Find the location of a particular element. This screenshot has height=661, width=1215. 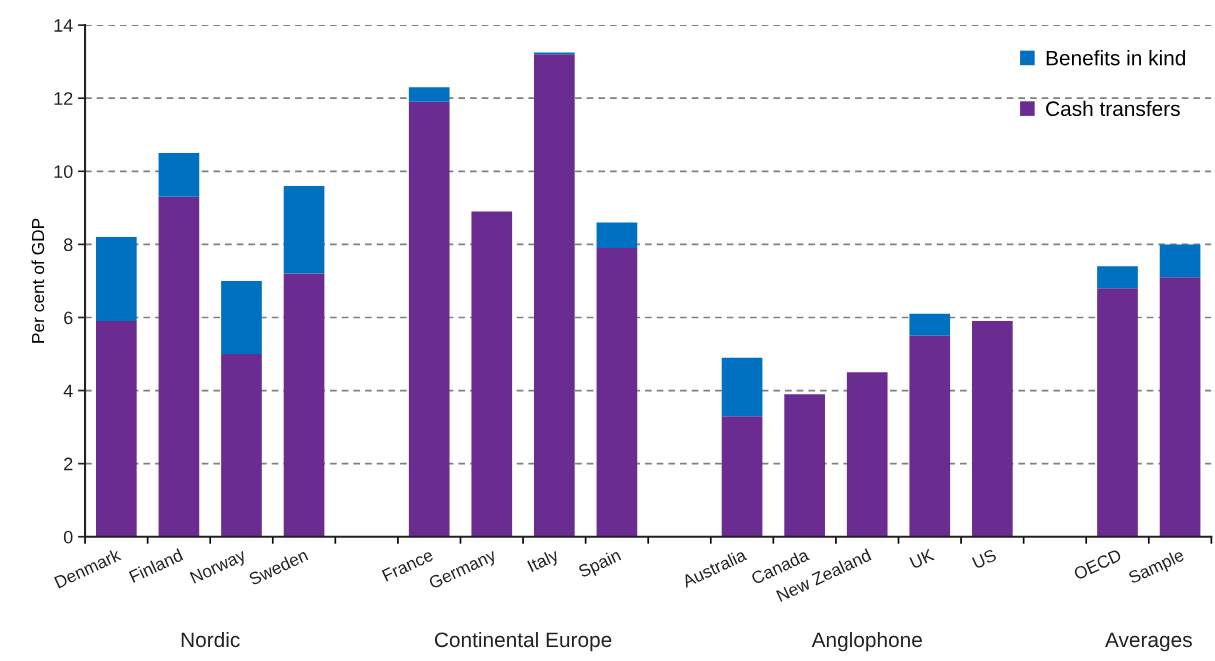

legend-label: Cash transfers is located at coordinates (1113, 108).